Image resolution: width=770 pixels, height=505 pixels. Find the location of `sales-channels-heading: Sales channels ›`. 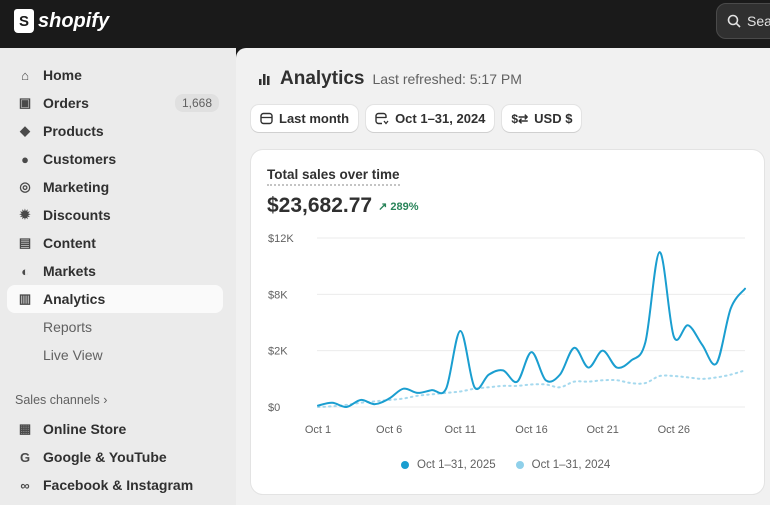

sales-channels-heading: Sales channels › is located at coordinates (61, 400).